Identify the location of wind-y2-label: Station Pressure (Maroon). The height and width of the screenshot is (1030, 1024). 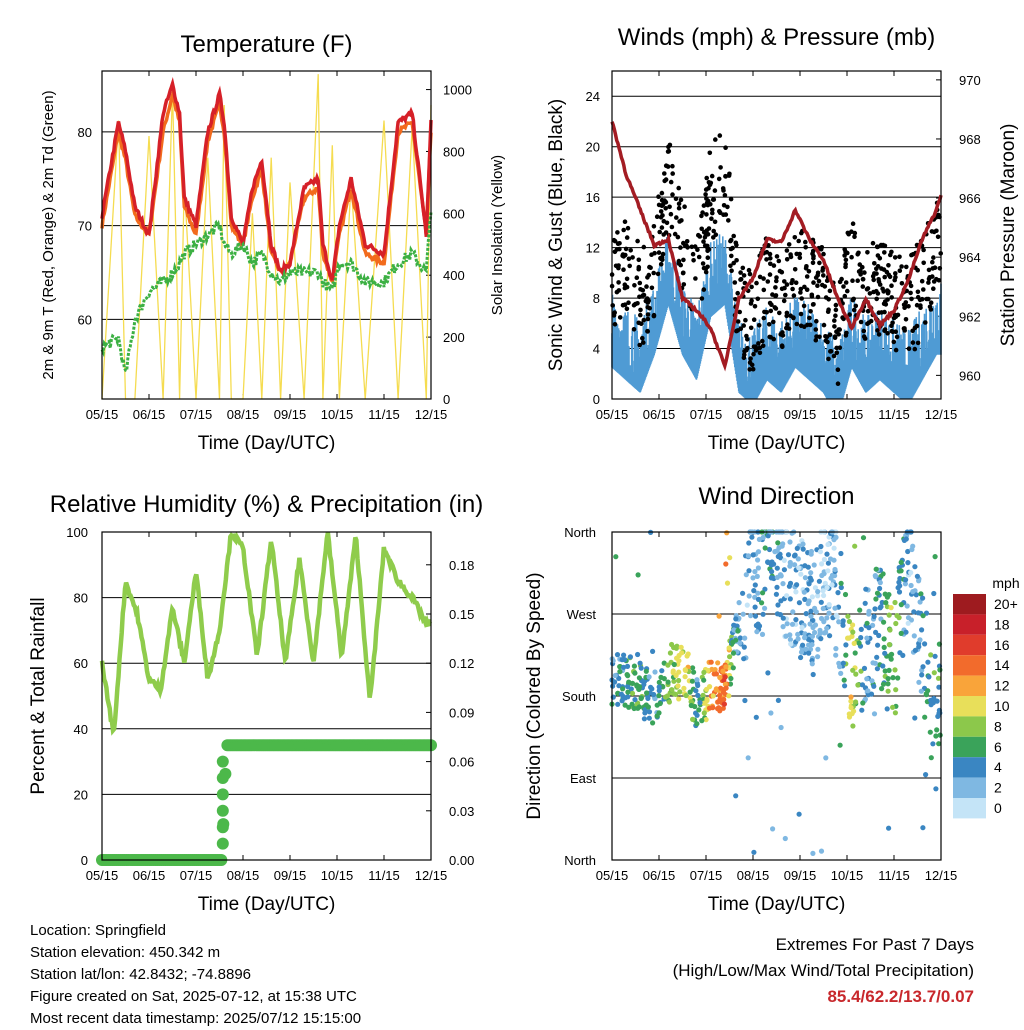
(1008, 235).